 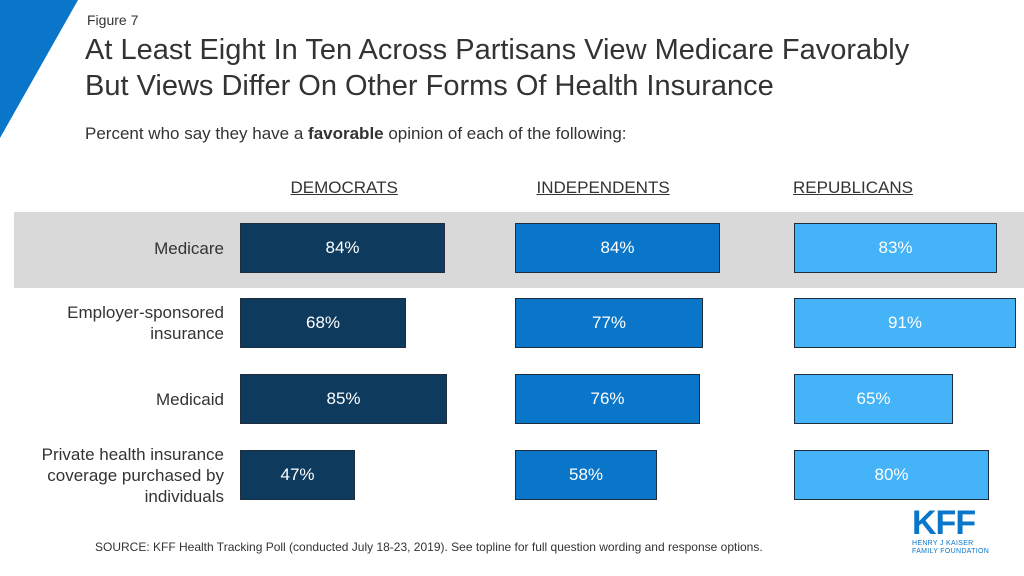 I want to click on bar-value-label: 83%, so click(x=895, y=247).